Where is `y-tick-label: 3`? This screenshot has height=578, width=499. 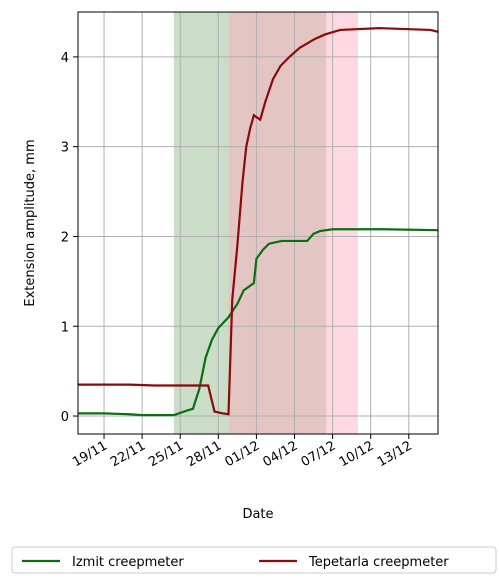
y-tick-label: 3 is located at coordinates (65, 148).